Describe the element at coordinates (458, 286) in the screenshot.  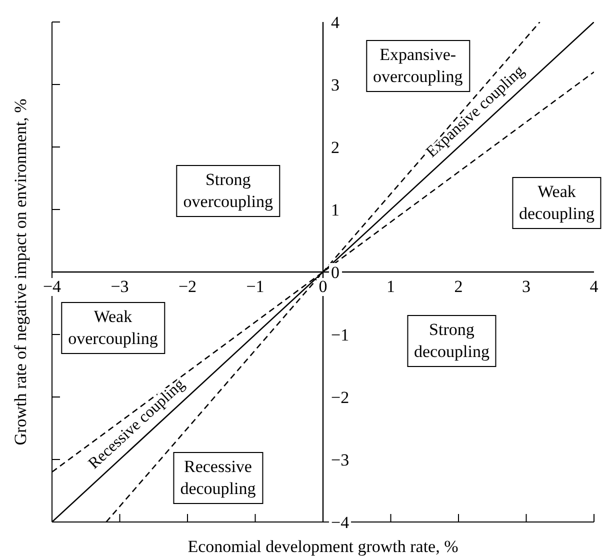
I see `x-tick-label: 2` at that location.